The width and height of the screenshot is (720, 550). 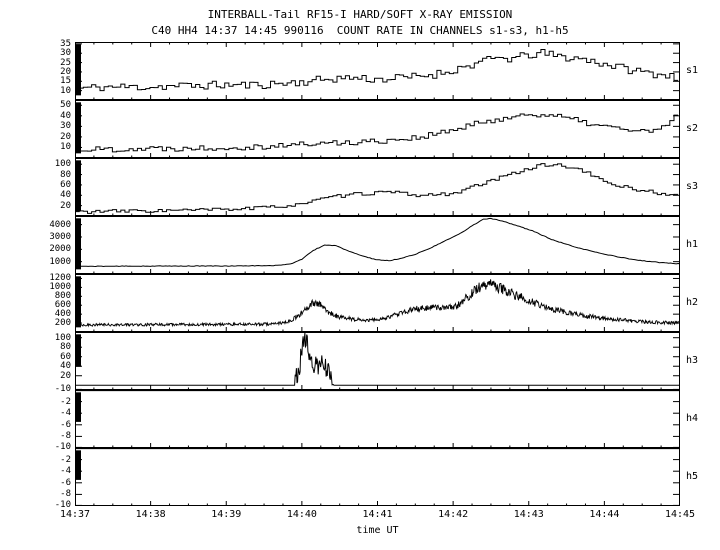 I want to click on y-tick-label: 50, so click(x=65, y=105).